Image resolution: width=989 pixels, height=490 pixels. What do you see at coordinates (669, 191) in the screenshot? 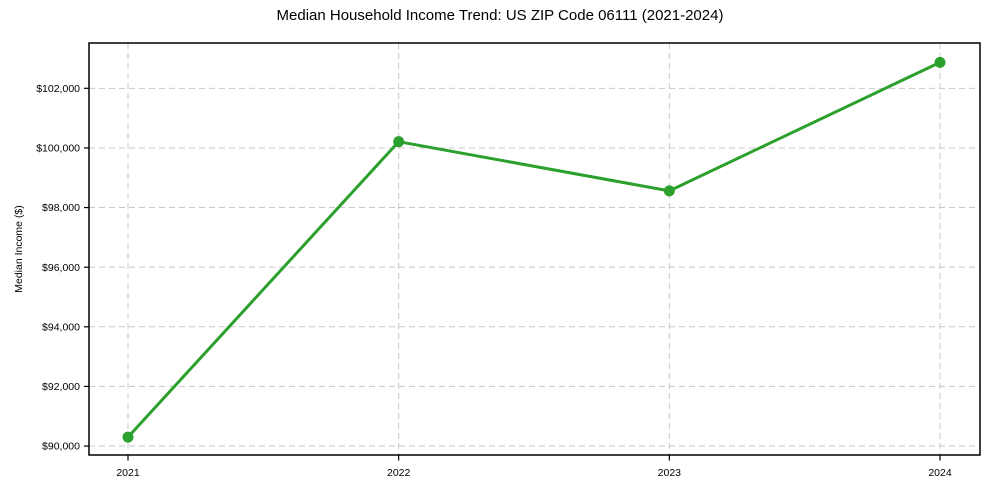
I see `data-point-2023` at bounding box center [669, 191].